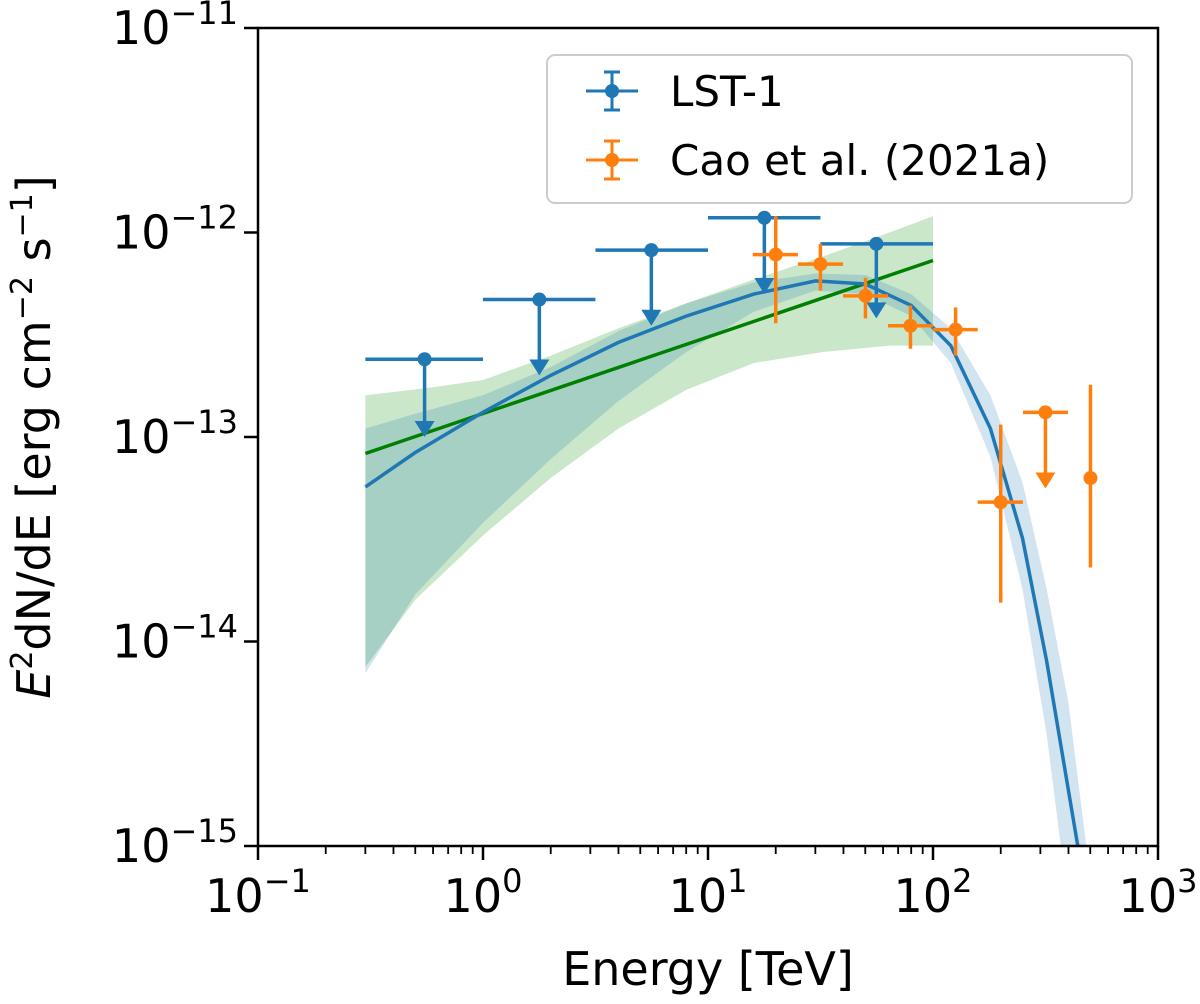 The image size is (1200, 1004). What do you see at coordinates (1045, 447) in the screenshot?
I see `cao-upper-limit` at bounding box center [1045, 447].